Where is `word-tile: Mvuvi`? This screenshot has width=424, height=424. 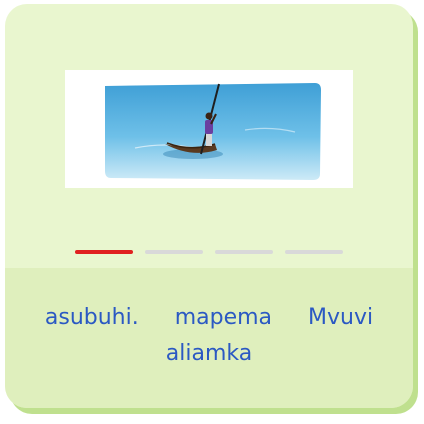
word-tile: Mvuvi is located at coordinates (341, 317).